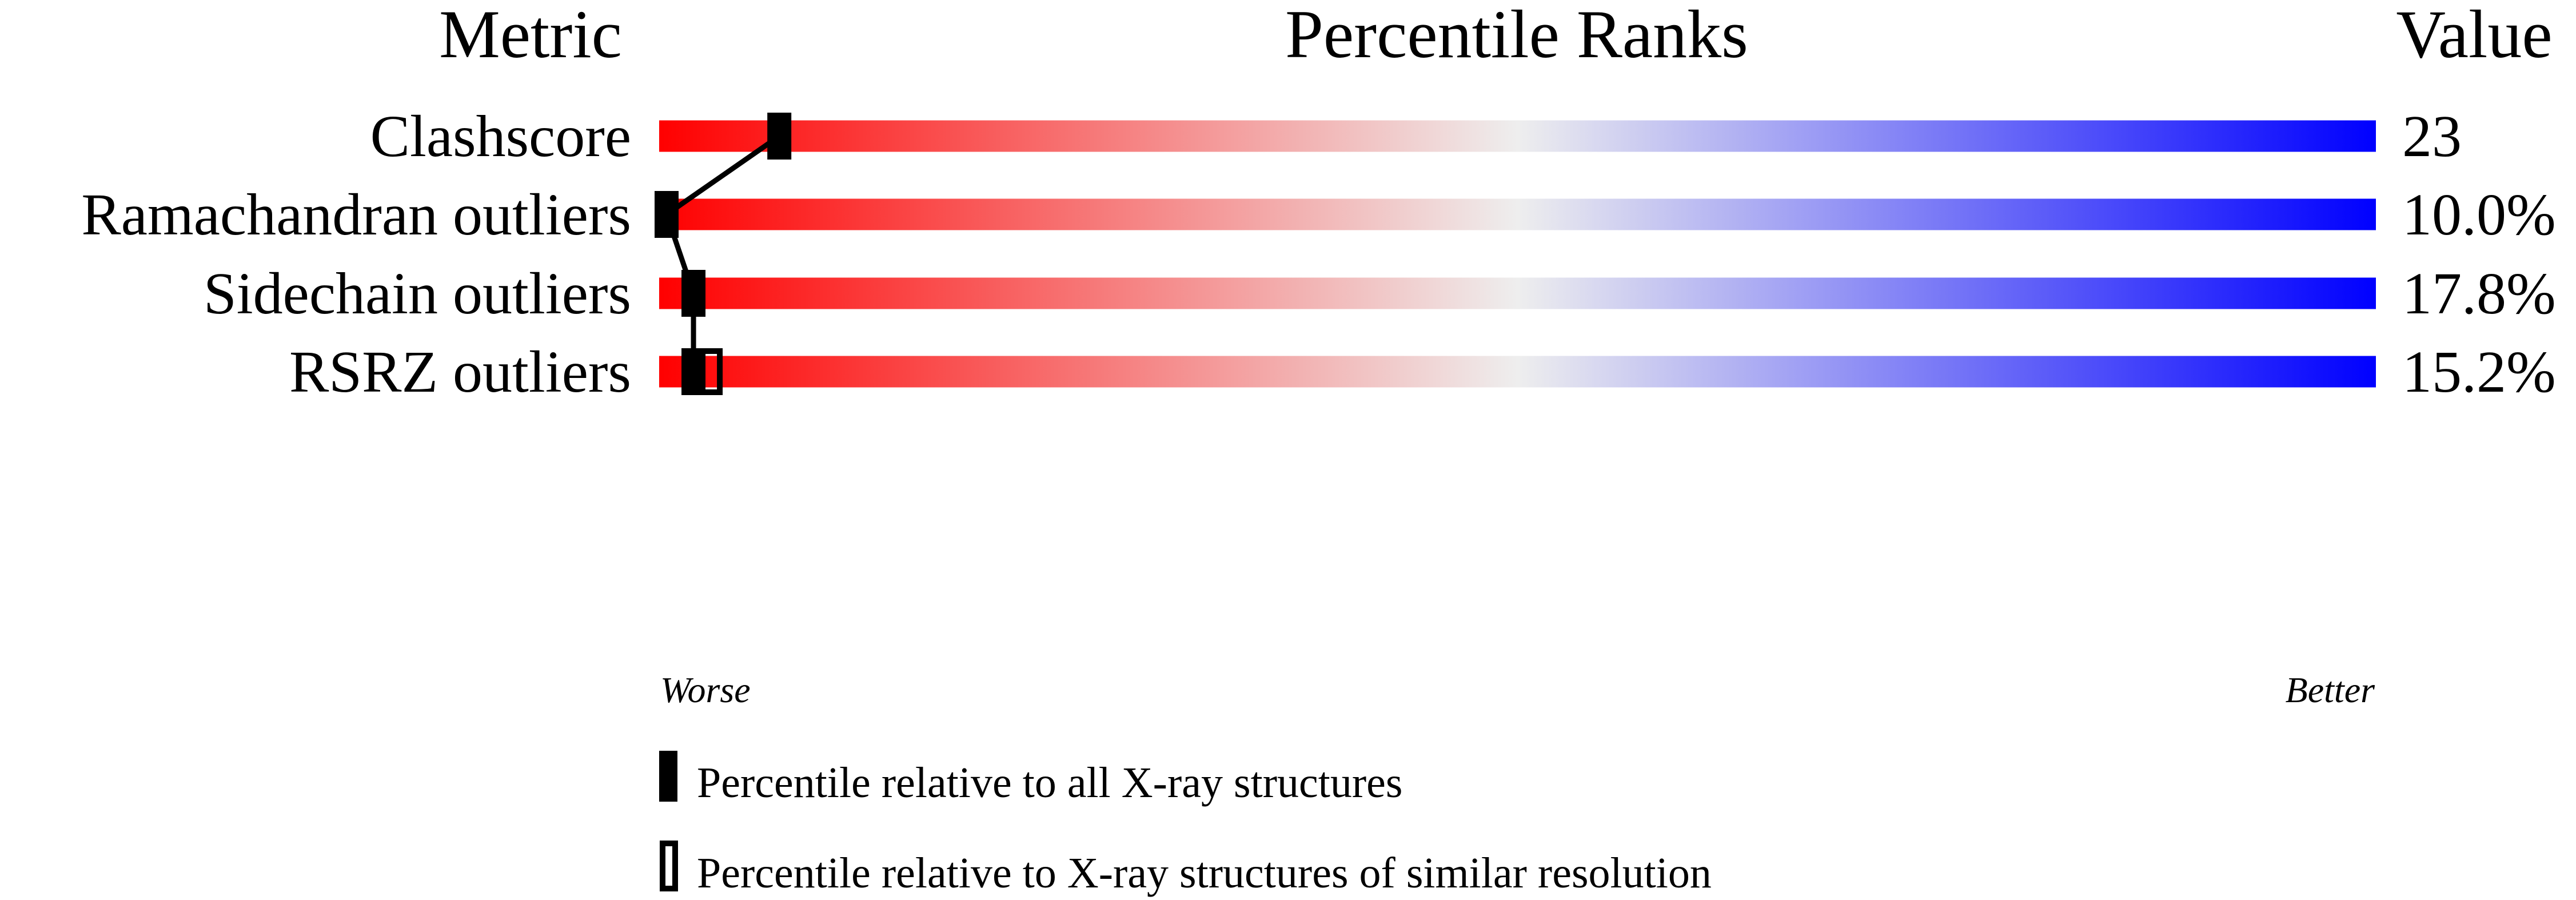 The image size is (2576, 900). I want to click on header-percentile-ranks: Percentile Ranks, so click(1517, 36).